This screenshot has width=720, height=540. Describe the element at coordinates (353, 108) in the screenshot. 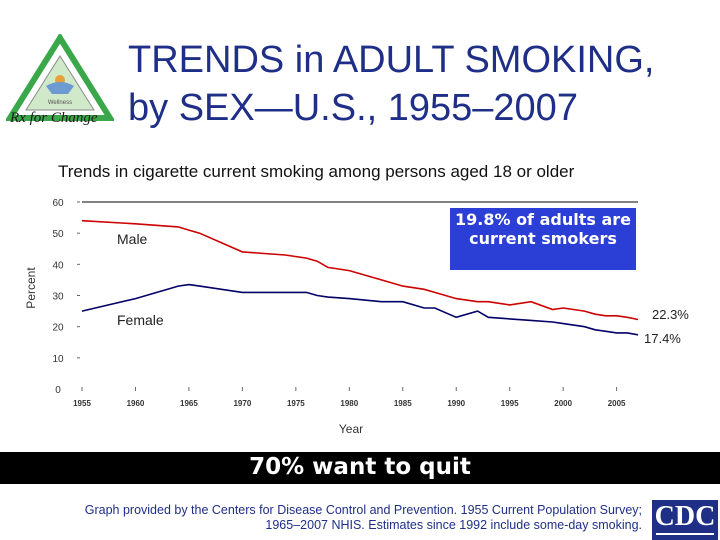

I see `page-title-line2: by SEX—U.S., 1955–2007` at that location.